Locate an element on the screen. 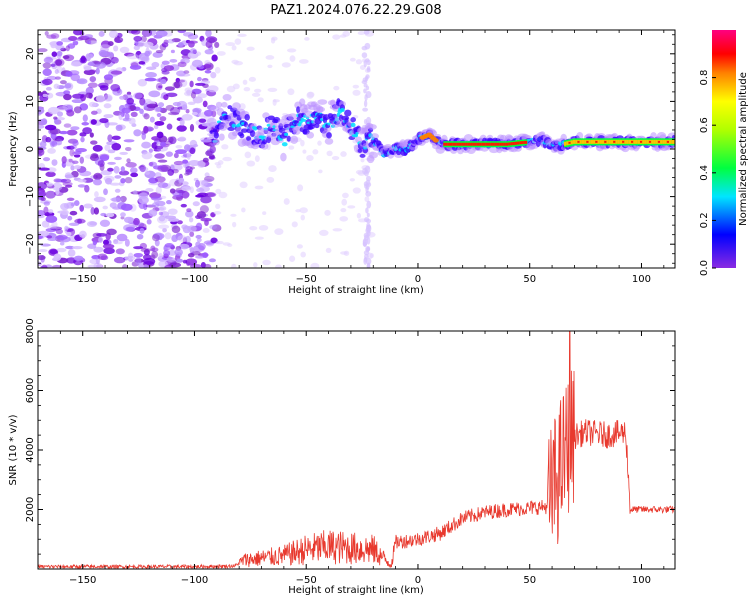 The height and width of the screenshot is (604, 750). streak-blob is located at coordinates (365, 243).